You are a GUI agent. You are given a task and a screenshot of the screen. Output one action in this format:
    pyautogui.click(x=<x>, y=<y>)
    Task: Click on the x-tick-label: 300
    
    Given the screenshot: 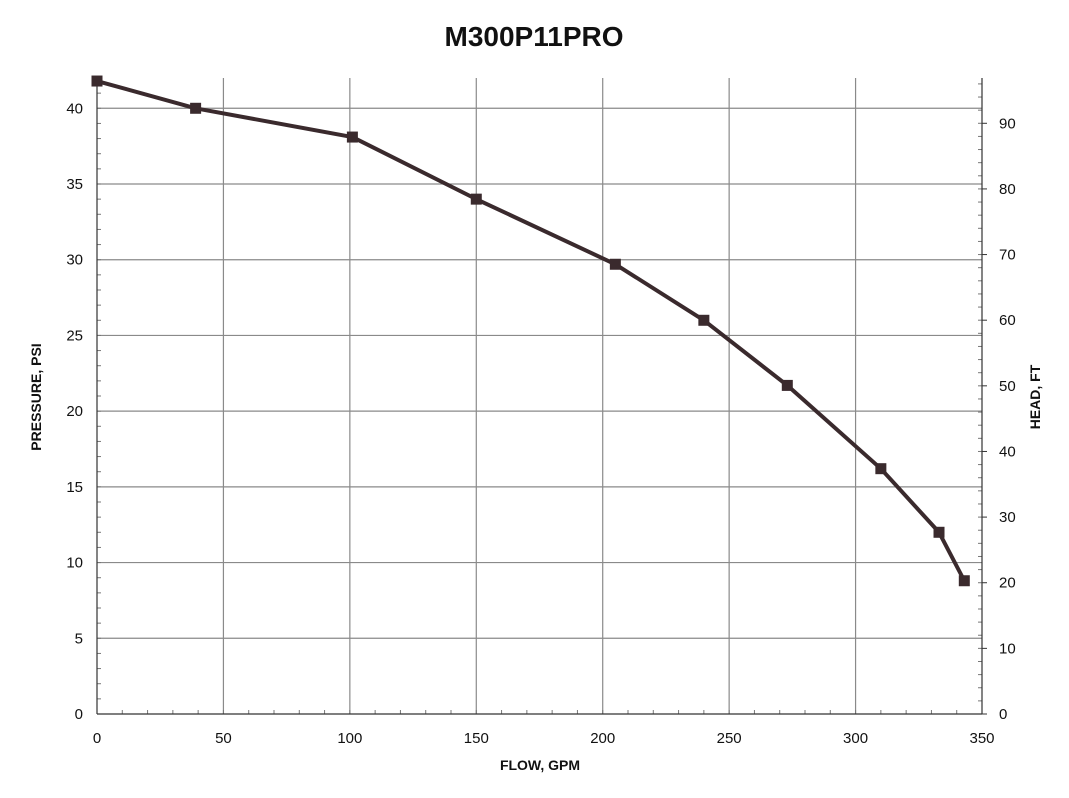 What is the action you would take?
    pyautogui.click(x=855, y=738)
    